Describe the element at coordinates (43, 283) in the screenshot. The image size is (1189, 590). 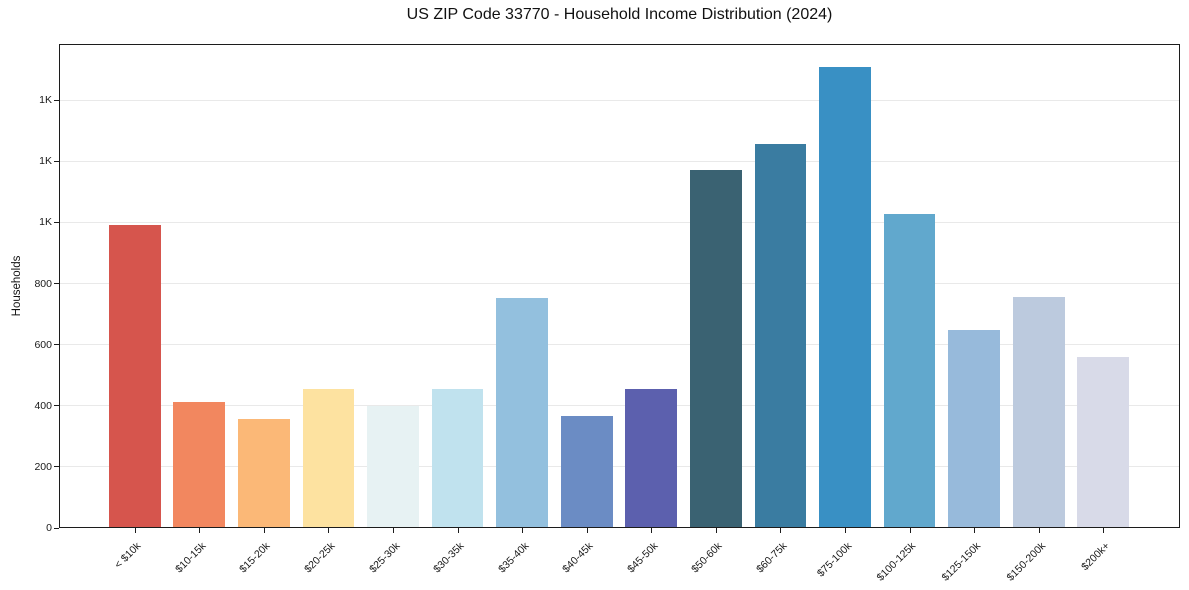
I see `y-tick-label: 800` at that location.